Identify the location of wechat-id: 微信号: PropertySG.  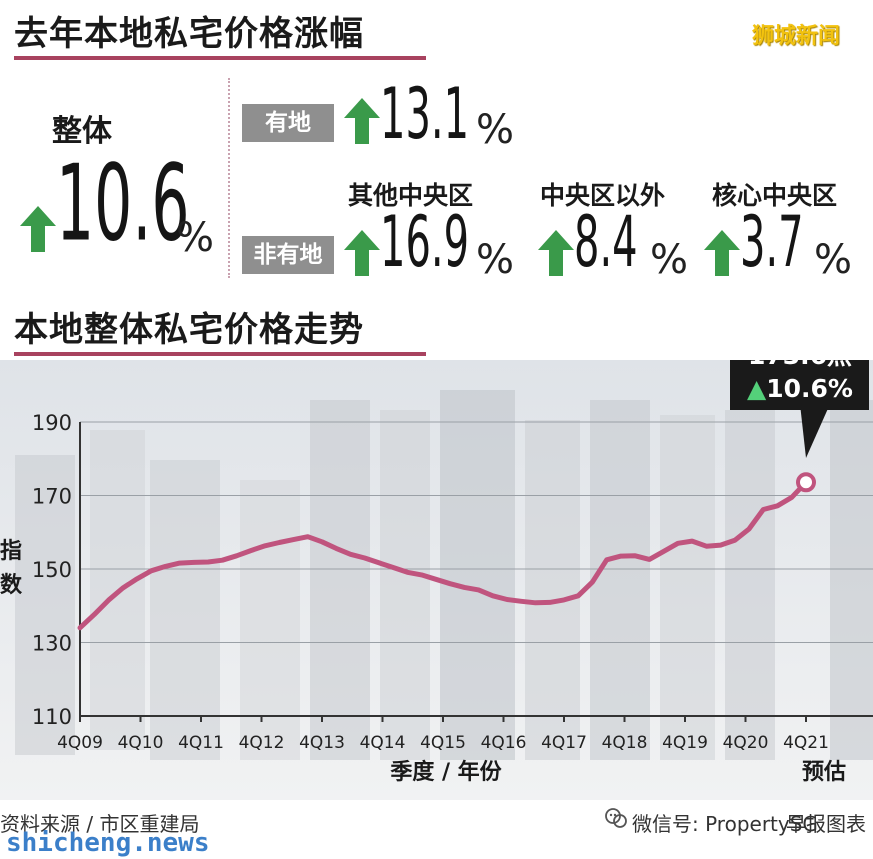
(725, 824).